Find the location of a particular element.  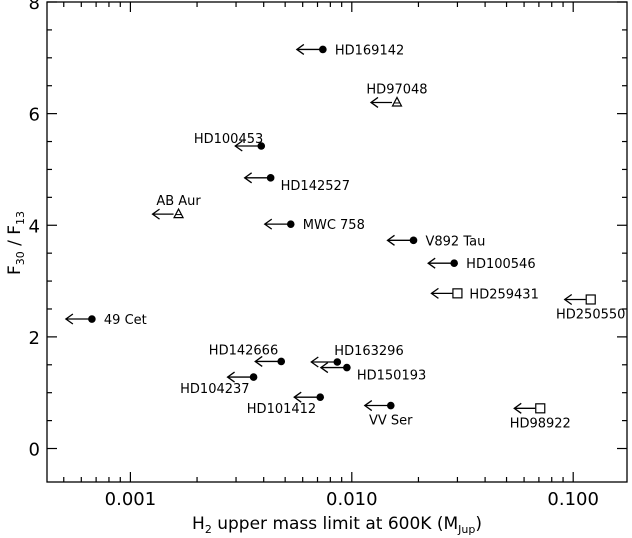

point-label: HD97048 is located at coordinates (396, 89).